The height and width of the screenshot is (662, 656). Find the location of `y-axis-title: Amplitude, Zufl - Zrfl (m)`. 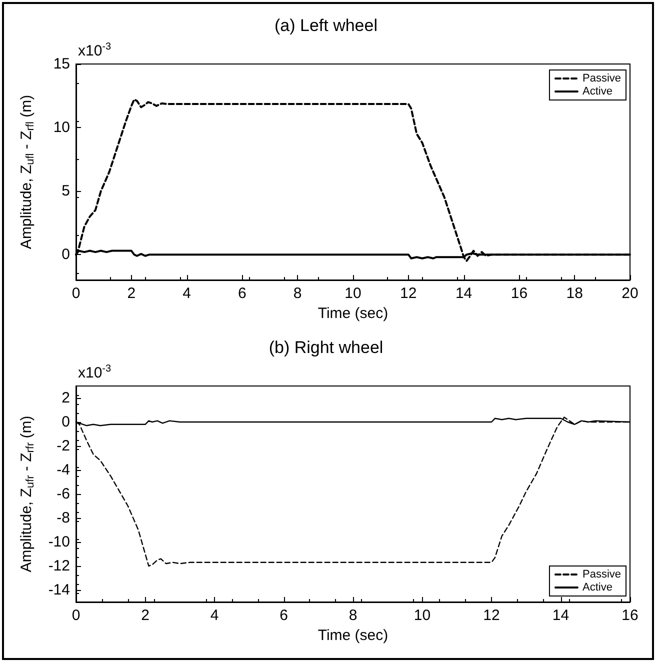

y-axis-title: Amplitude, Zufl - Zrfl (m) is located at coordinates (27, 172).